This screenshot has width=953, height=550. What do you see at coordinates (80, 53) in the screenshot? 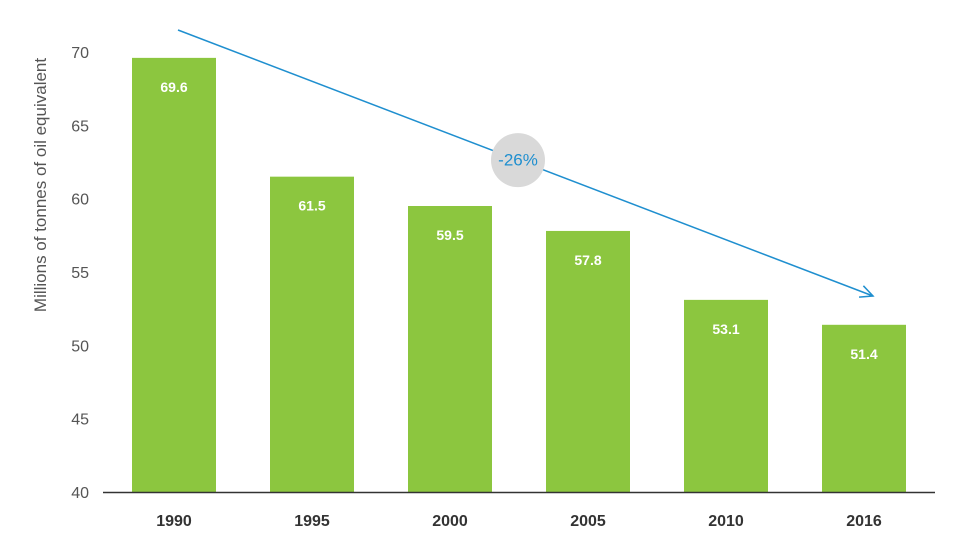
I see `y-tick-label: 70` at bounding box center [80, 53].